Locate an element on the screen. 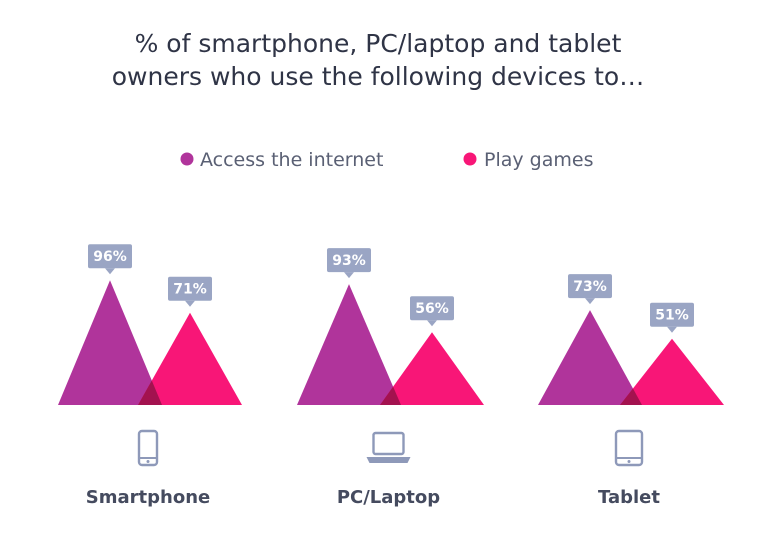 Image resolution: width=757 pixels, height=533 pixels. value-label-access-internet-1-badge is located at coordinates (349, 260).